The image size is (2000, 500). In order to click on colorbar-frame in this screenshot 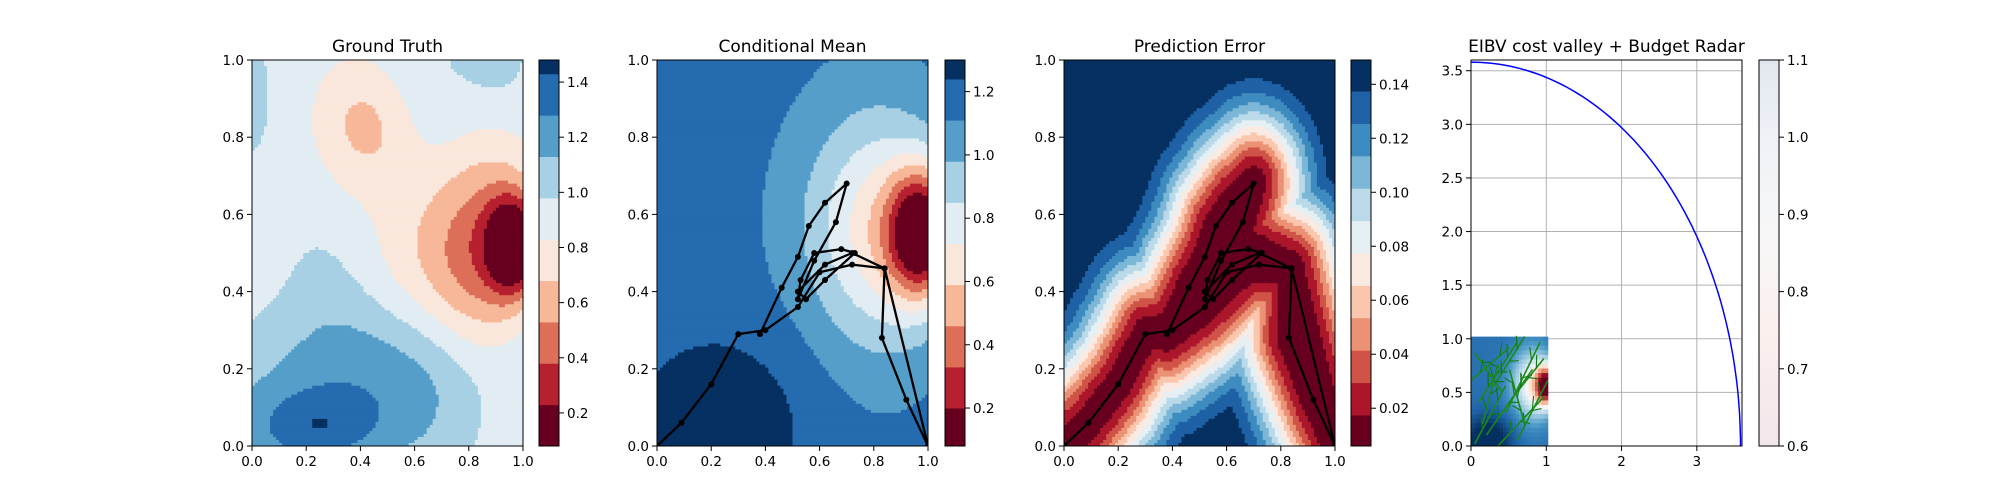, I will do `click(1361, 253)`.